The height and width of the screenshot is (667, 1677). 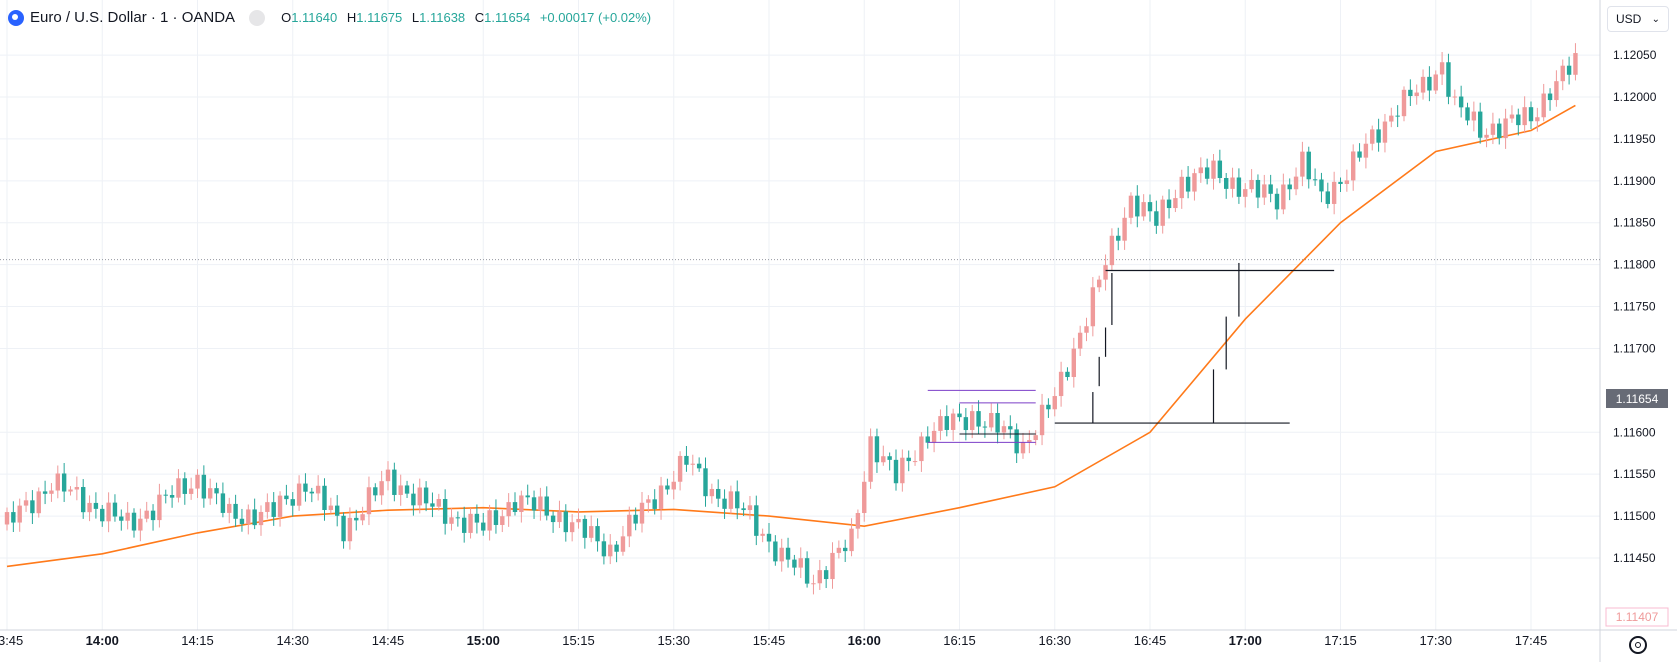 What do you see at coordinates (1634, 139) in the screenshot?
I see `price-tick-label: 1.11950` at bounding box center [1634, 139].